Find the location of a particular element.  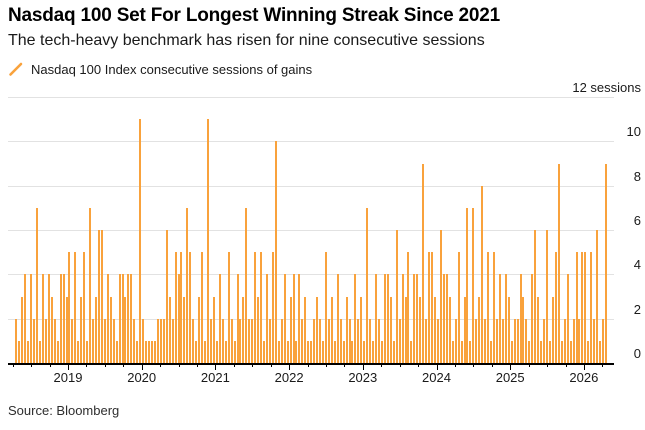

x-axis-year-label: 2020 is located at coordinates (142, 377).